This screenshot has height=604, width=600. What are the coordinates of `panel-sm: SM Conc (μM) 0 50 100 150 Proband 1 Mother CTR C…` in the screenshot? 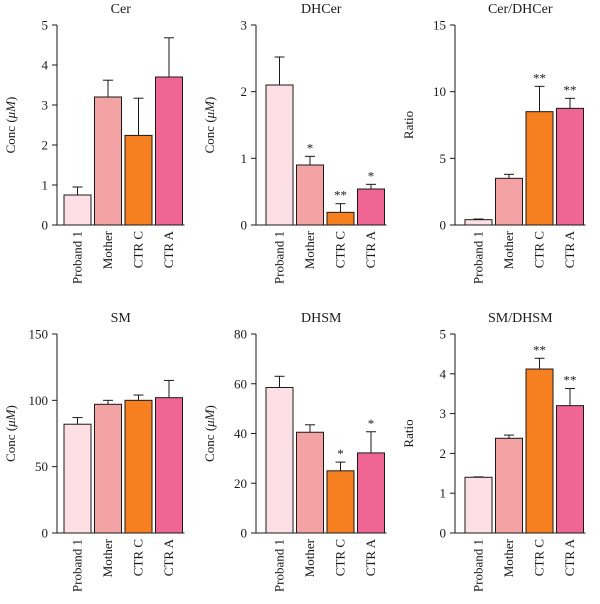 It's located at (94, 451).